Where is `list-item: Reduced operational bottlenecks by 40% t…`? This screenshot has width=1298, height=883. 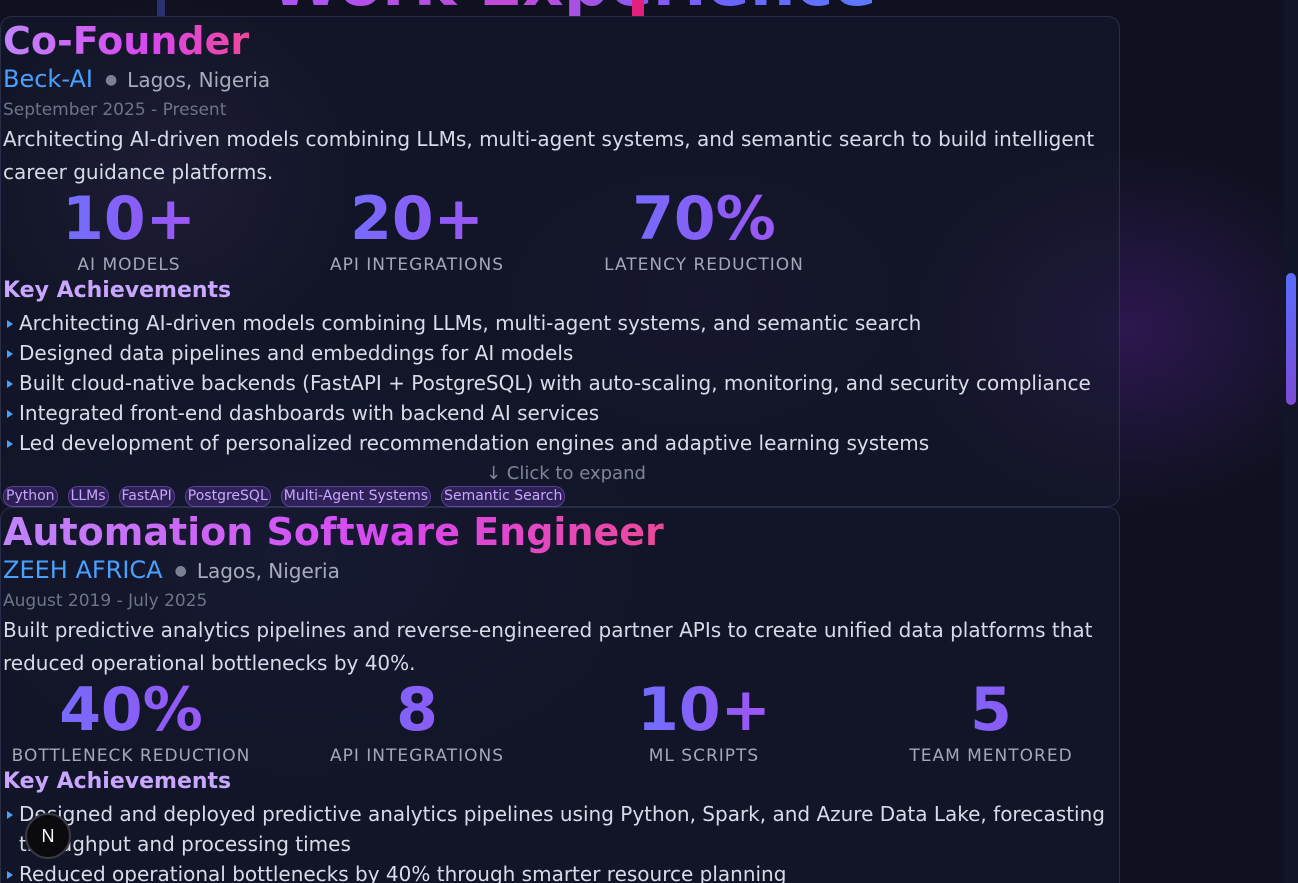 list-item: Reduced operational bottlenecks by 40% t… is located at coordinates (556, 871).